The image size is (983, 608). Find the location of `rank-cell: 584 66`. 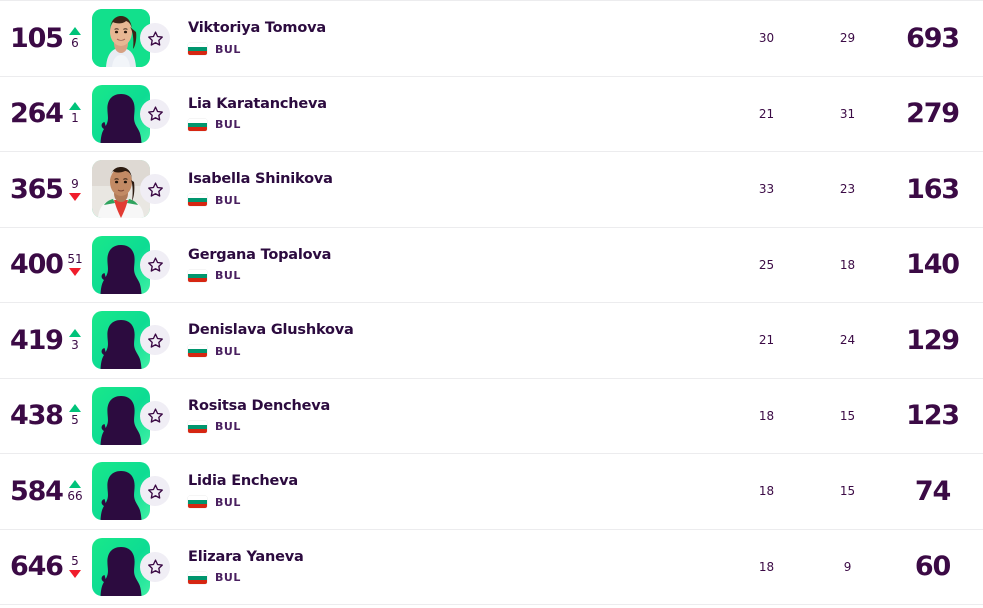

rank-cell: 584 66 is located at coordinates (46, 491).